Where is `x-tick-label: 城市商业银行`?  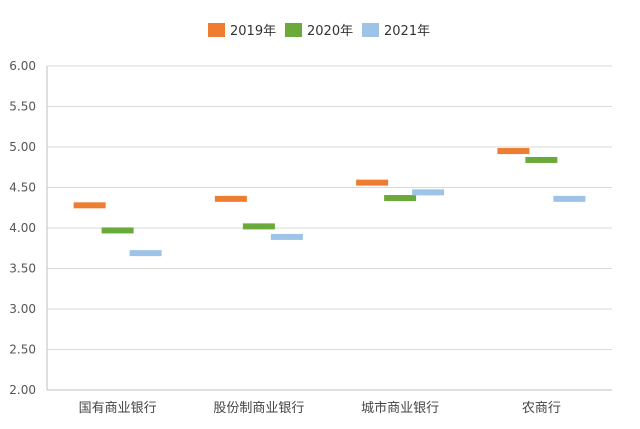 x-tick-label: 城市商业银行 is located at coordinates (400, 408).